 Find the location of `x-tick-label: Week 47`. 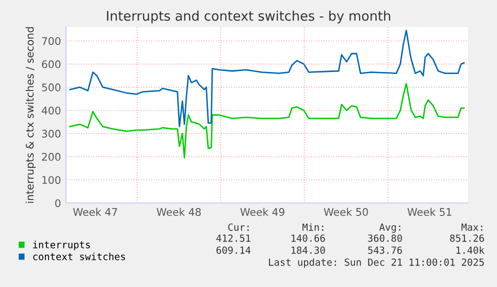

x-tick-label: Week 47 is located at coordinates (95, 212).